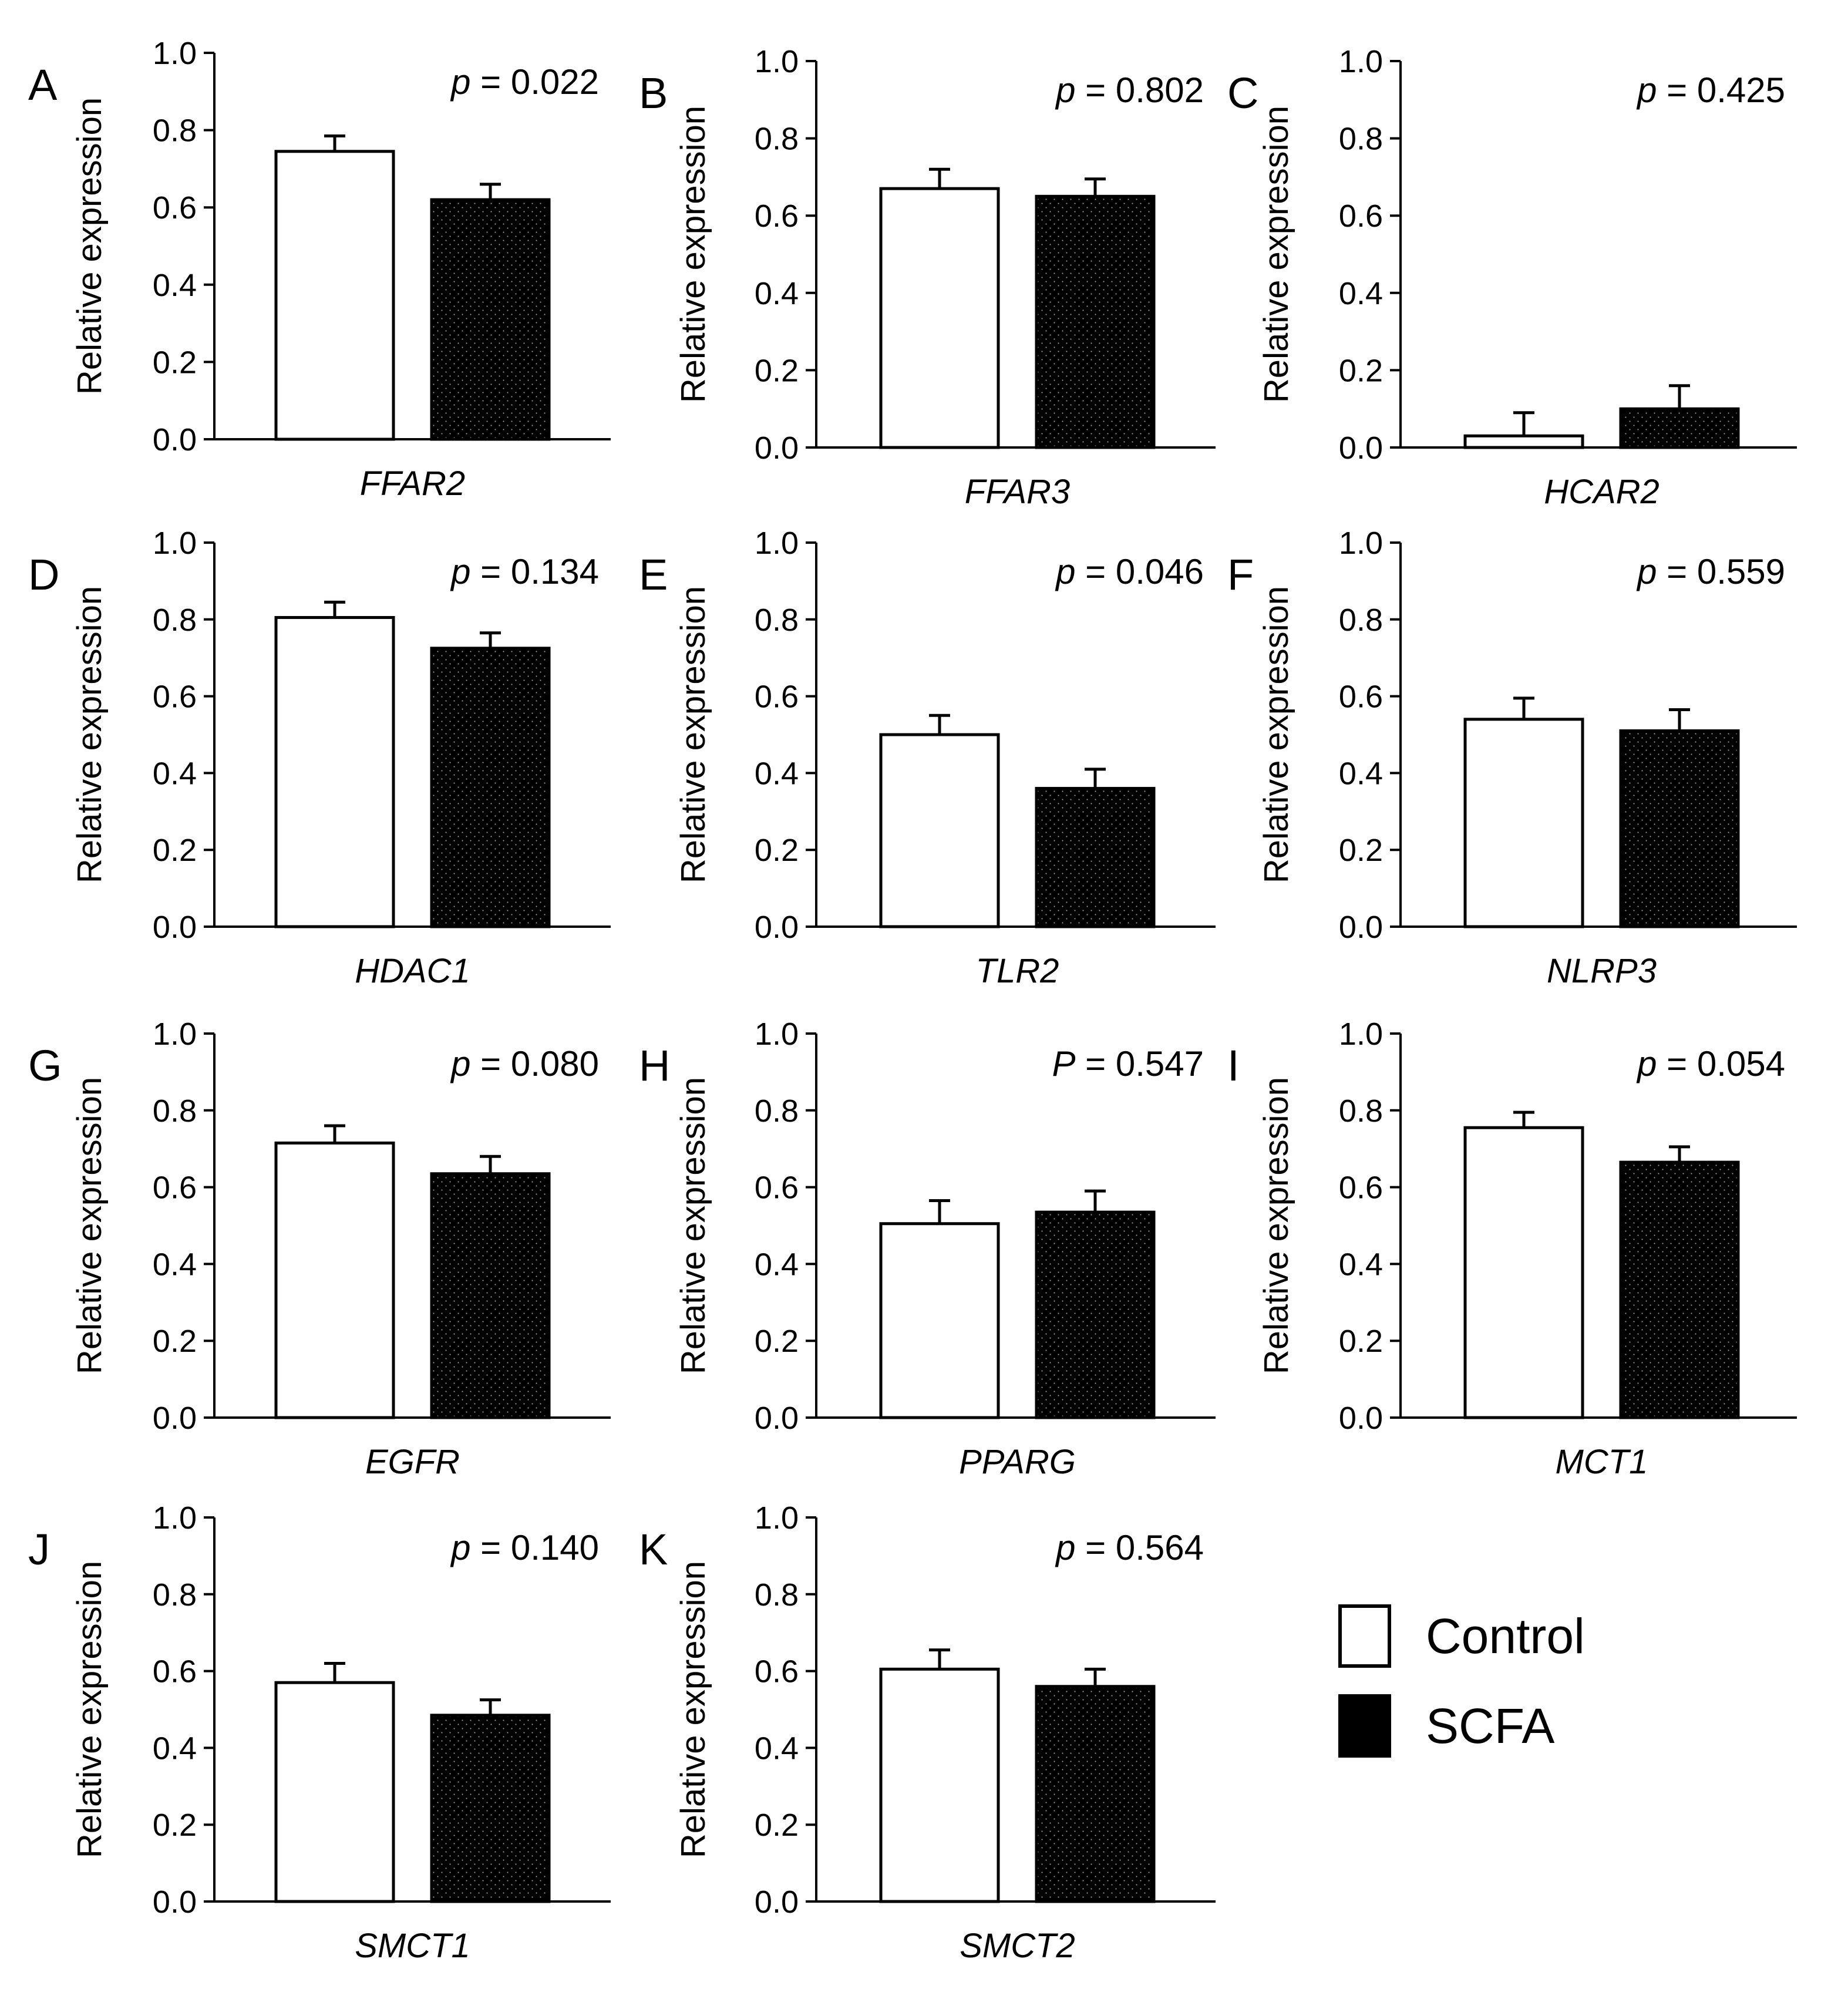 This screenshot has width=1848, height=1989. Describe the element at coordinates (1361, 448) in the screenshot. I see `y-tick-label-c: 0.0` at that location.